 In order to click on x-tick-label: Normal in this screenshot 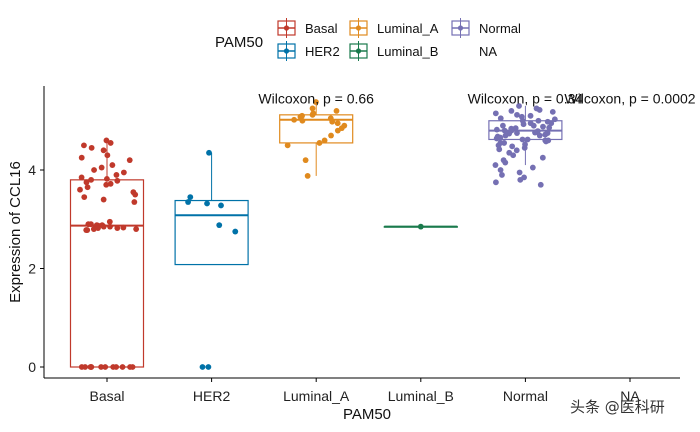, I will do `click(525, 396)`.